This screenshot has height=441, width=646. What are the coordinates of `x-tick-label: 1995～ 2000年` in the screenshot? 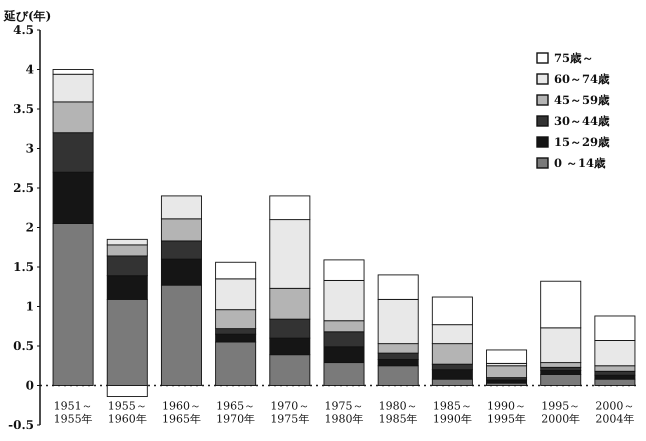 It's located at (560, 413).